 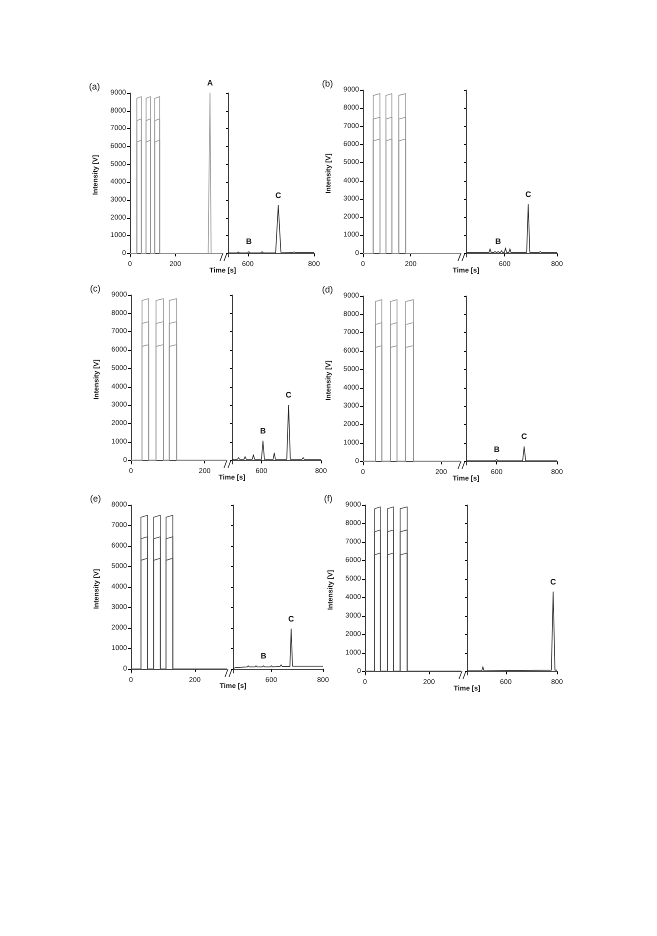 What do you see at coordinates (95, 499) in the screenshot?
I see `chart-title: (e)` at bounding box center [95, 499].